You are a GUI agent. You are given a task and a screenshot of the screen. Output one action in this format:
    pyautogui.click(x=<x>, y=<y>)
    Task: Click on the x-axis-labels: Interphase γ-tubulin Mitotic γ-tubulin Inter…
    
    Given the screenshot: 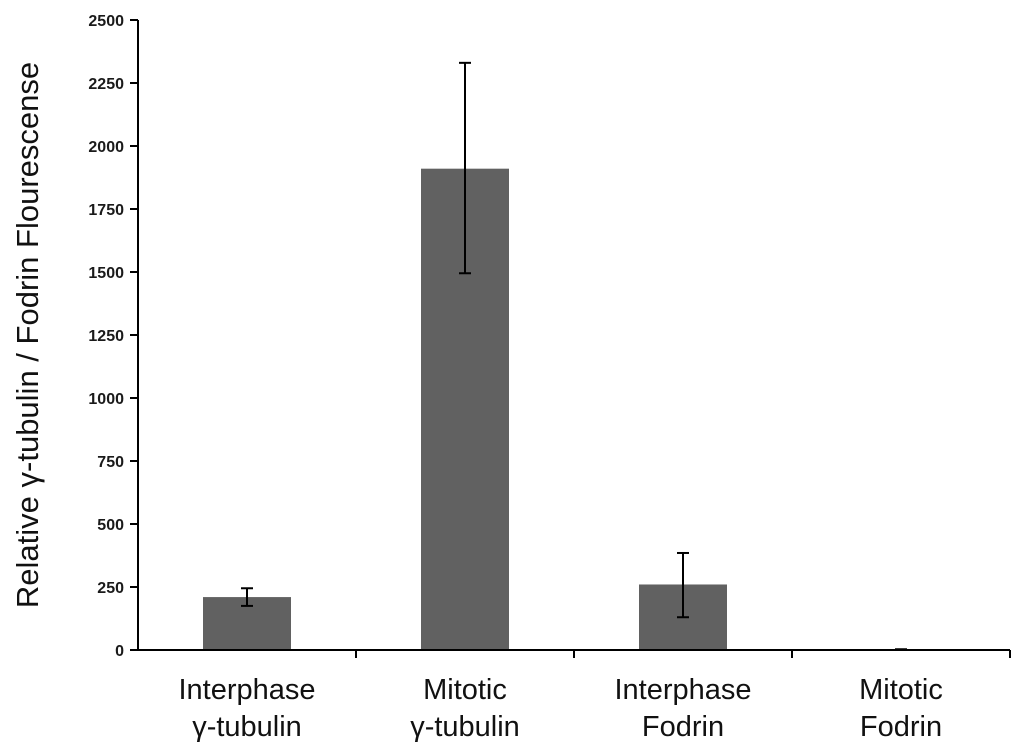 What is the action you would take?
    pyautogui.click(x=560, y=708)
    